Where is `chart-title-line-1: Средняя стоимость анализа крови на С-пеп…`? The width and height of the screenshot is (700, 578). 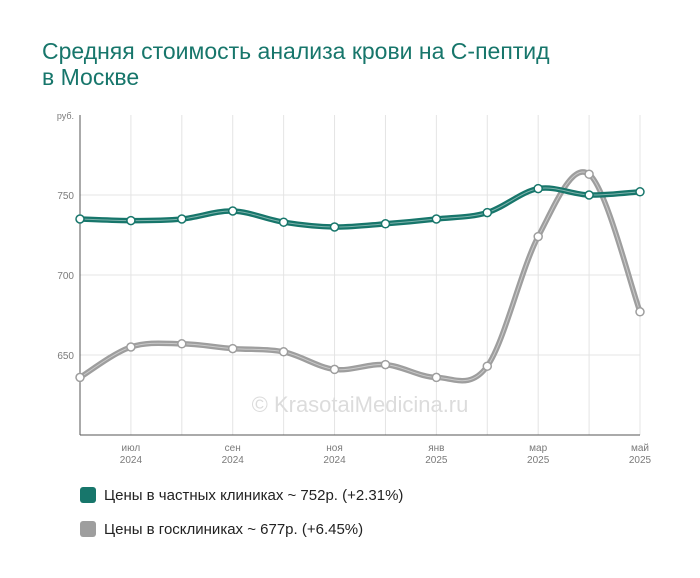 chart-title-line-1: Средняя стоимость анализа крови на С-пеп… is located at coordinates (296, 51).